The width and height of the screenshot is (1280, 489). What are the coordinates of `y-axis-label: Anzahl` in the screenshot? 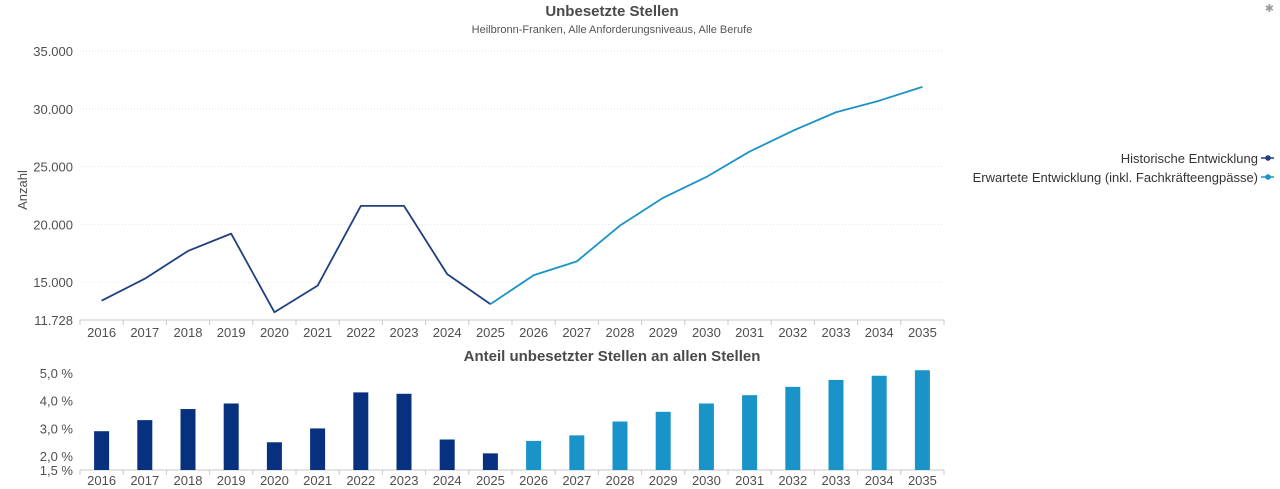 It's located at (22, 190).